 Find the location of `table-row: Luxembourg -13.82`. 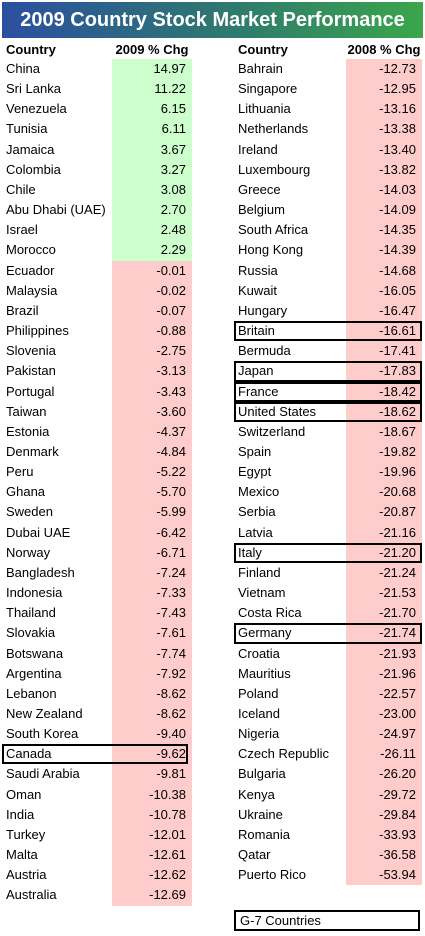

table-row: Luxembourg -13.82 is located at coordinates (328, 169).